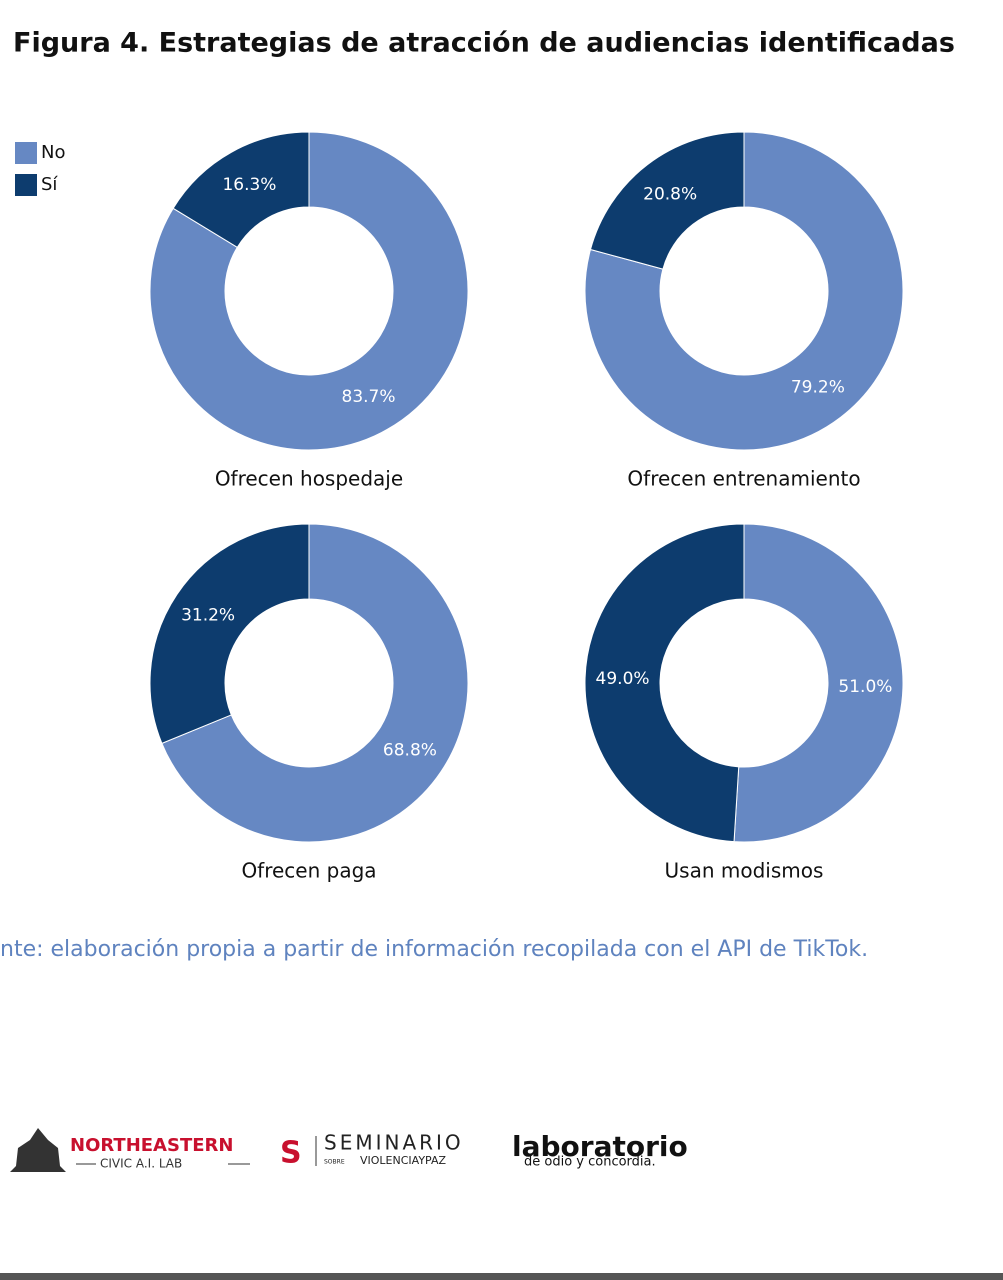 This screenshot has height=1280, width=1003. What do you see at coordinates (394, 1143) in the screenshot?
I see `logo-text: SEMINARIO` at bounding box center [394, 1143].